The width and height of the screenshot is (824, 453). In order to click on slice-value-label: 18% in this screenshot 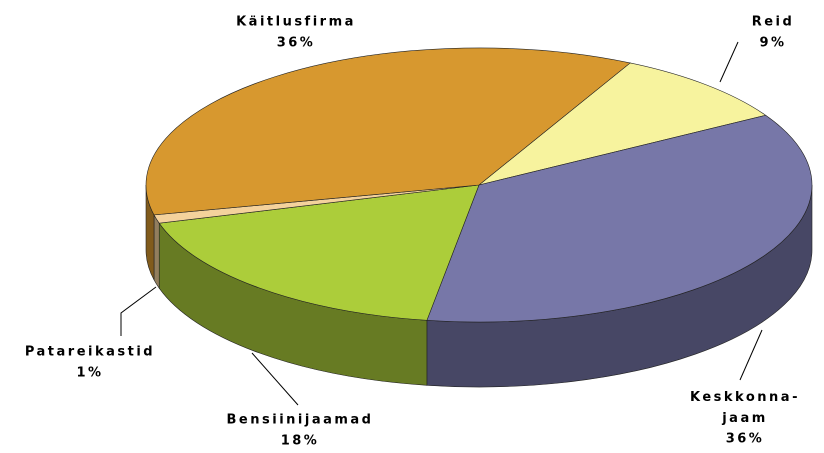, I will do `click(300, 441)`.